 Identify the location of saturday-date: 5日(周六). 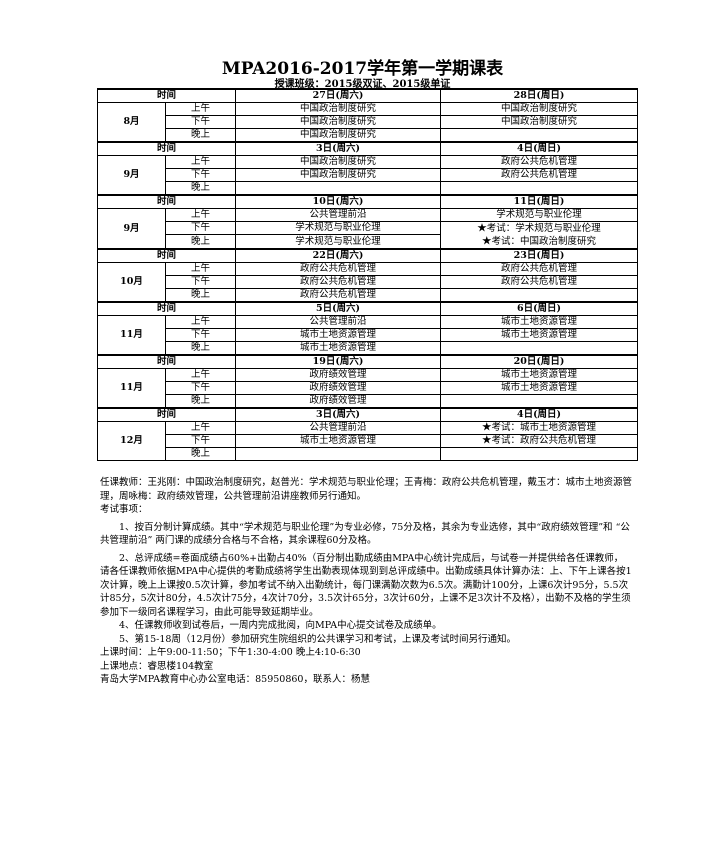
(338, 308).